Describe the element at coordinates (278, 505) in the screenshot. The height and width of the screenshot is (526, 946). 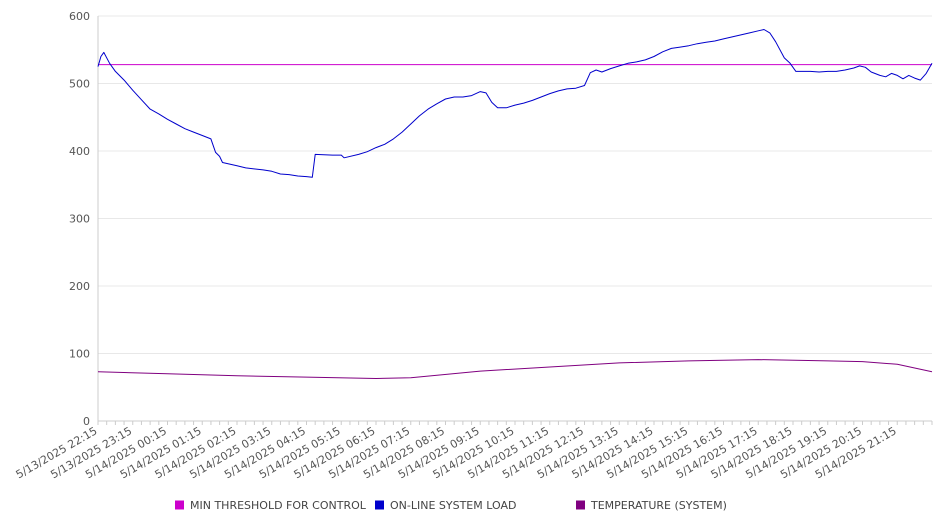
I see `legend-label: MIN THRESHOLD FOR CONTROL` at that location.